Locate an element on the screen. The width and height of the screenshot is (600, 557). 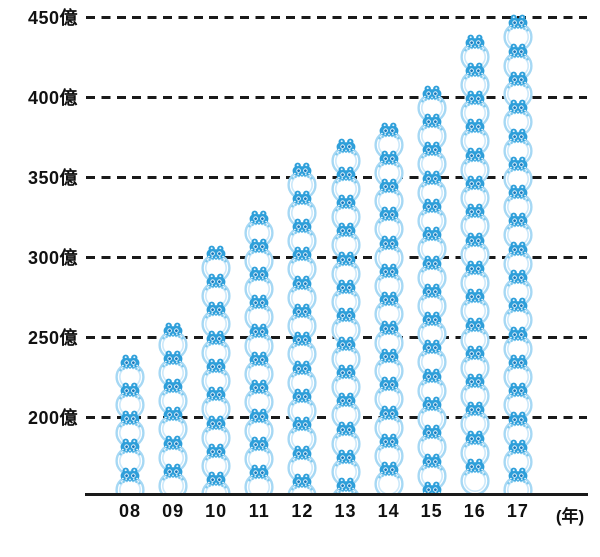
x-axis-label-10: 10 is located at coordinates (216, 511).